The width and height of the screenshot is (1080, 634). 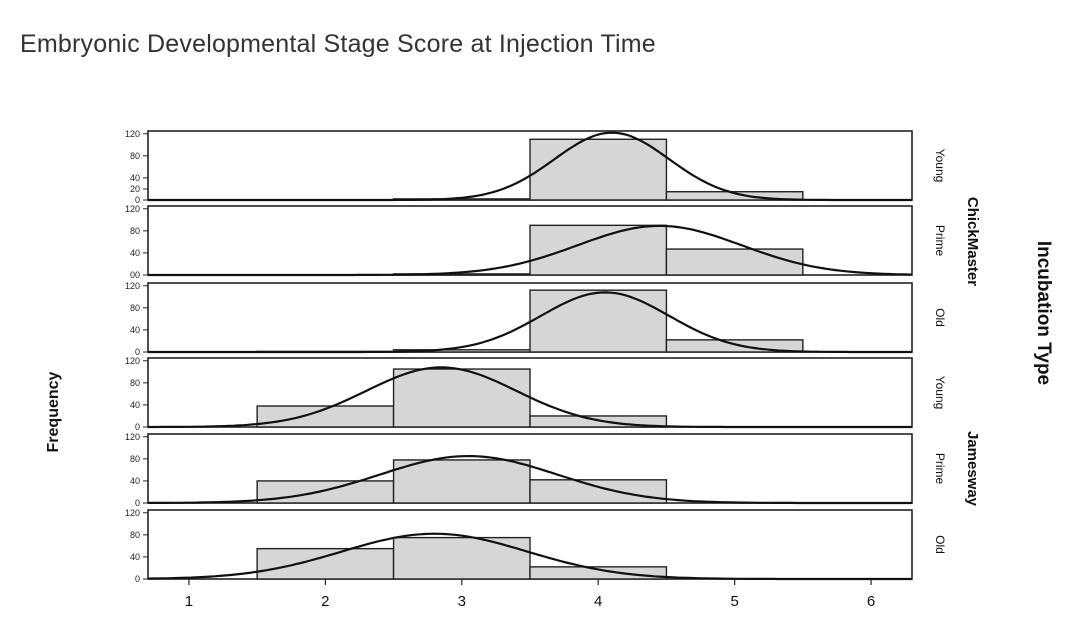 What do you see at coordinates (325, 601) in the screenshot?
I see `x-tick-label: 2` at bounding box center [325, 601].